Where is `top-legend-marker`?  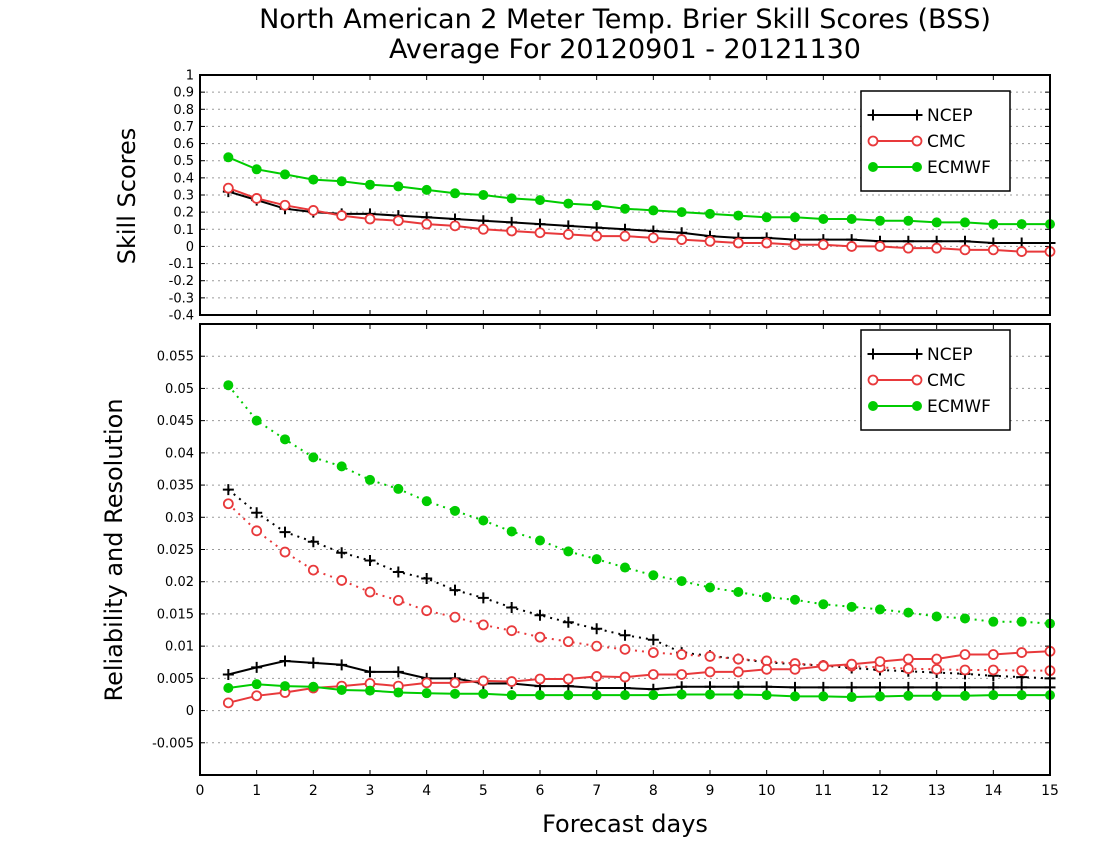
top-legend-marker is located at coordinates (873, 141).